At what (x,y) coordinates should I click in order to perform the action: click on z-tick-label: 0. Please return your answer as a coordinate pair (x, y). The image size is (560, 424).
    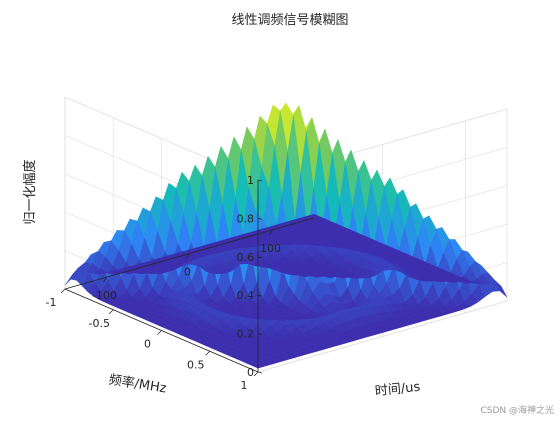
    Looking at the image, I should click on (250, 372).